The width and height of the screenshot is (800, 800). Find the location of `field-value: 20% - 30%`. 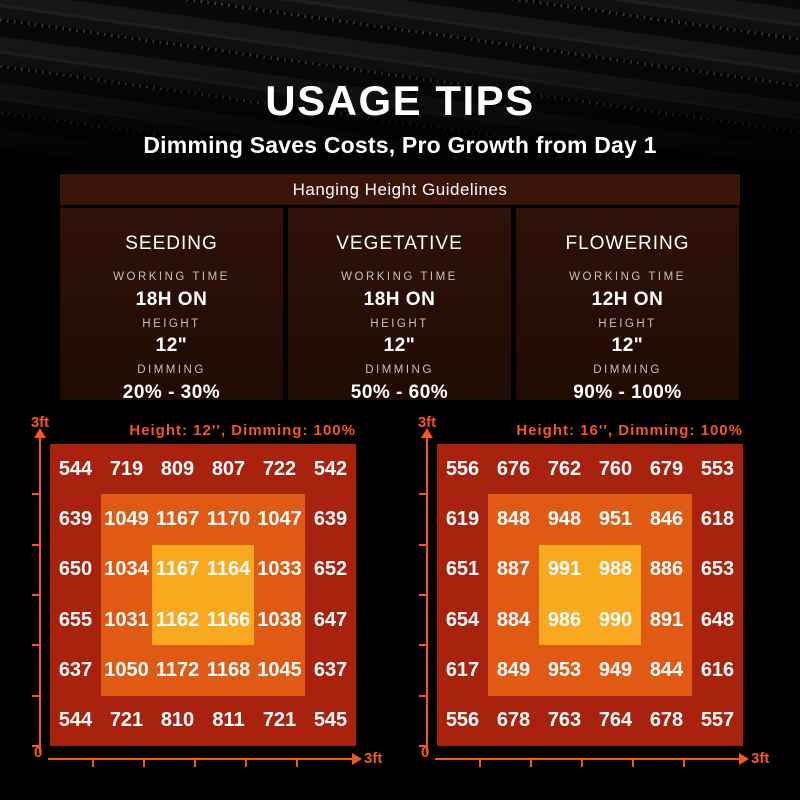

field-value: 20% - 30% is located at coordinates (171, 392).